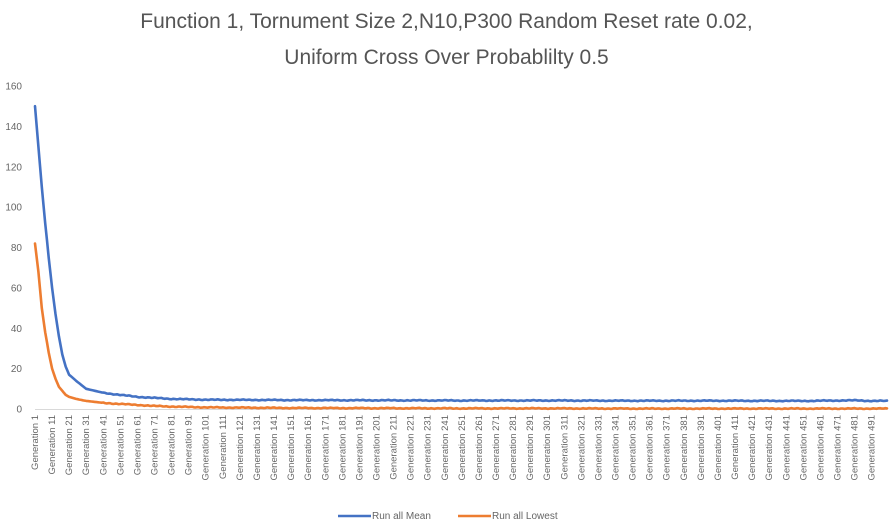 This screenshot has height=527, width=893. I want to click on x-tick-label: Generation 111, so click(223, 447).